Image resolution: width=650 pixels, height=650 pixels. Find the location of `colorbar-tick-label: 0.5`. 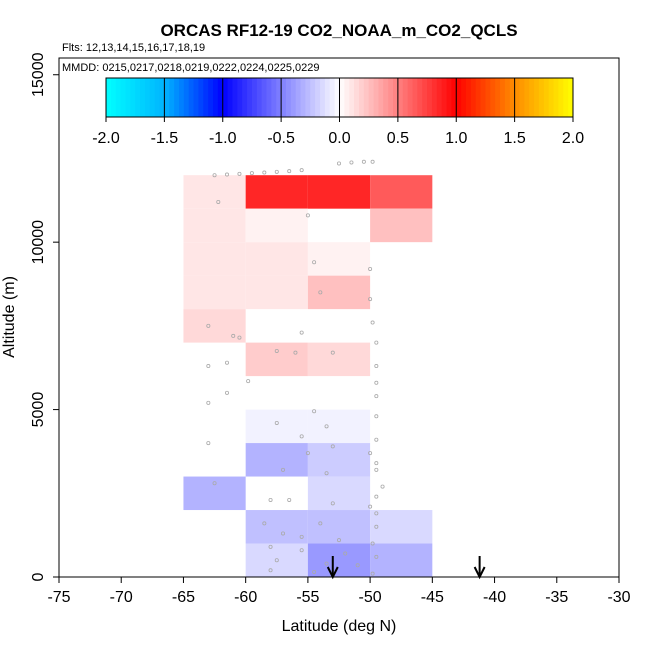

colorbar-tick-label: 0.5 is located at coordinates (398, 138).